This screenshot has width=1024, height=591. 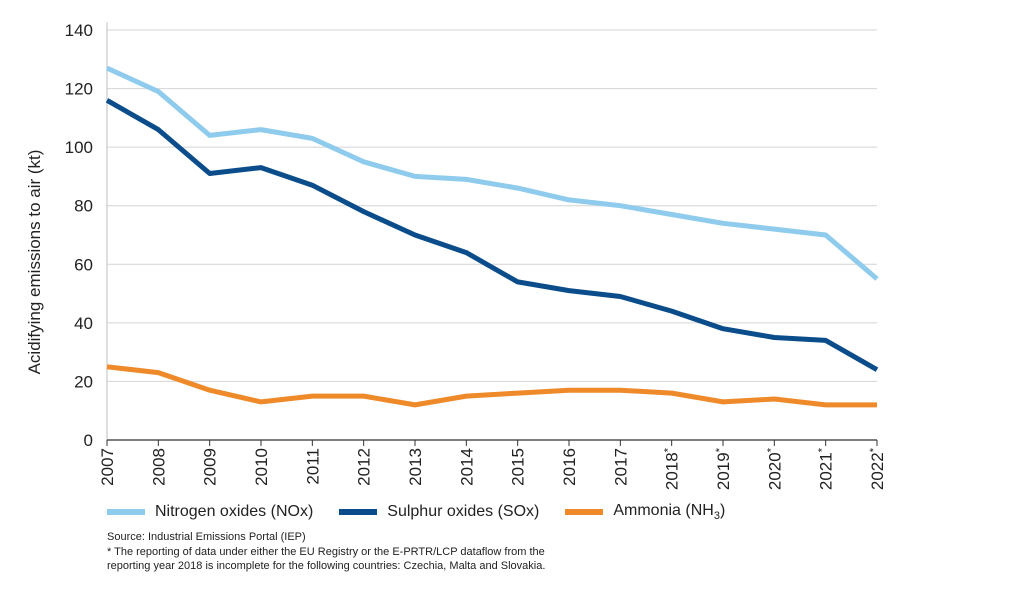 I want to click on x-tick-label: 2020*, so click(x=774, y=468).